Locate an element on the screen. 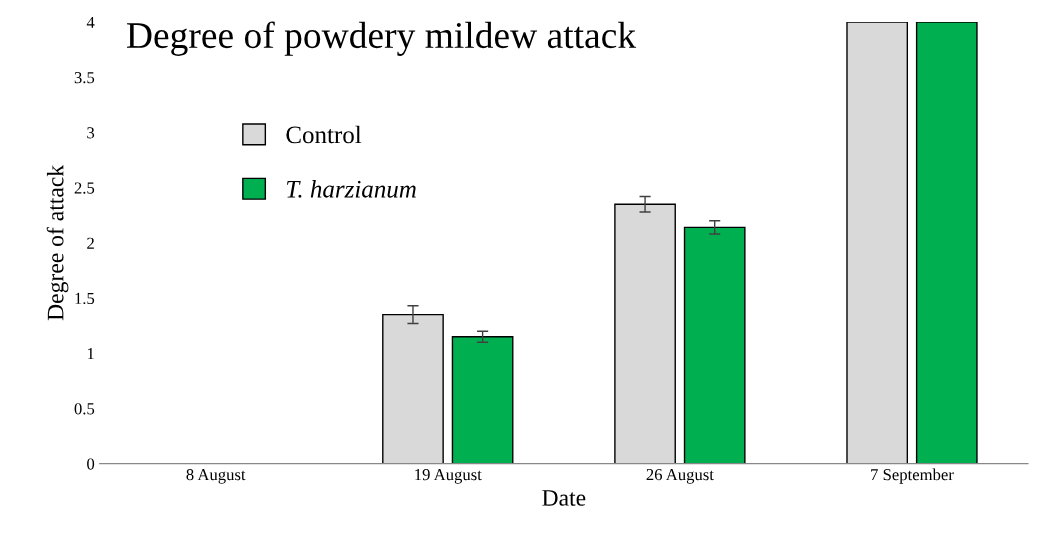 This screenshot has width=1049, height=552. x-axis-title: Date is located at coordinates (564, 498).